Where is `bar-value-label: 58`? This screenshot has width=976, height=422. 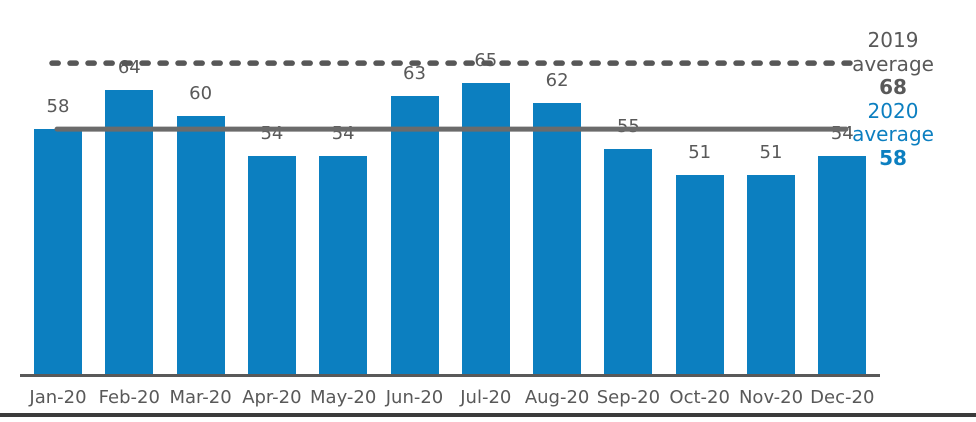 bar-value-label: 58 is located at coordinates (58, 107).